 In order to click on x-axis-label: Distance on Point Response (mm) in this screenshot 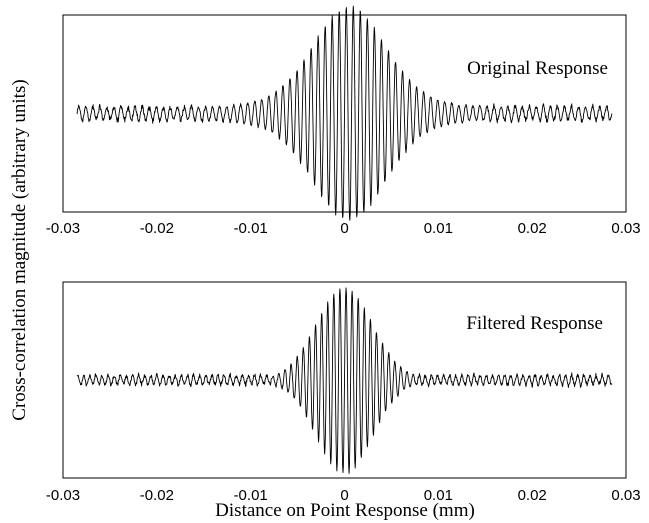, I will do `click(345, 510)`.